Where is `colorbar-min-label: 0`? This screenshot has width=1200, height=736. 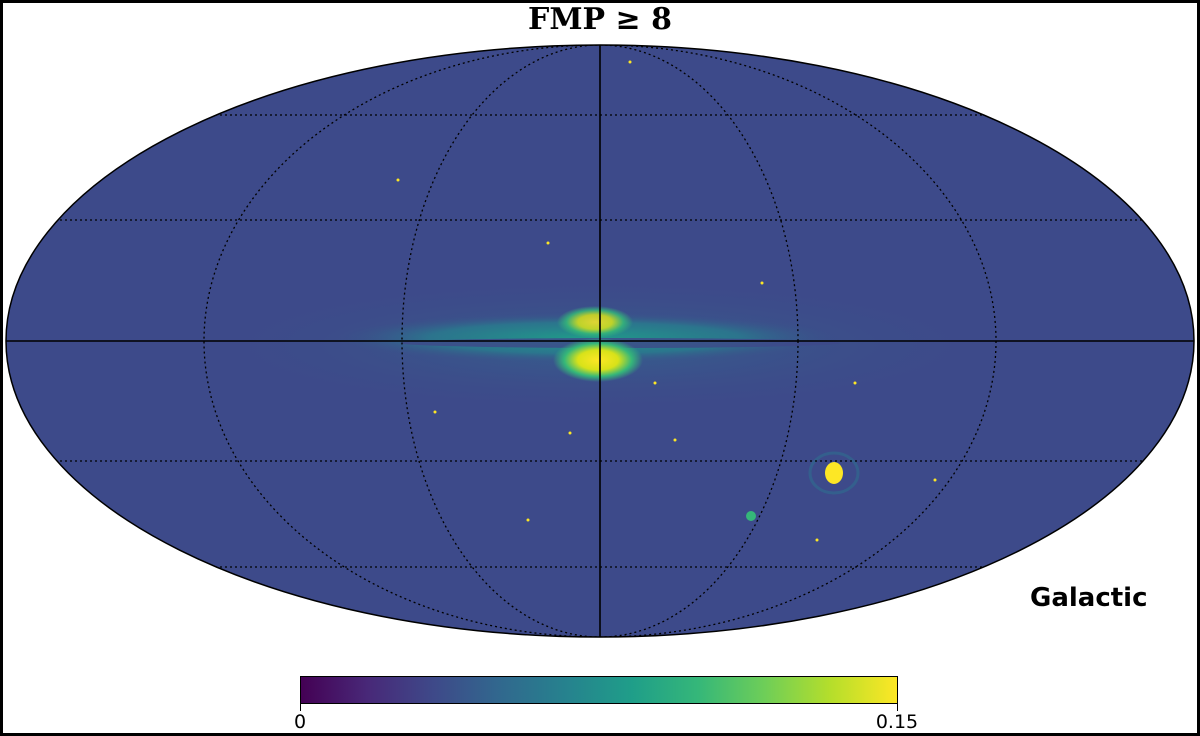 colorbar-min-label: 0 is located at coordinates (300, 722).